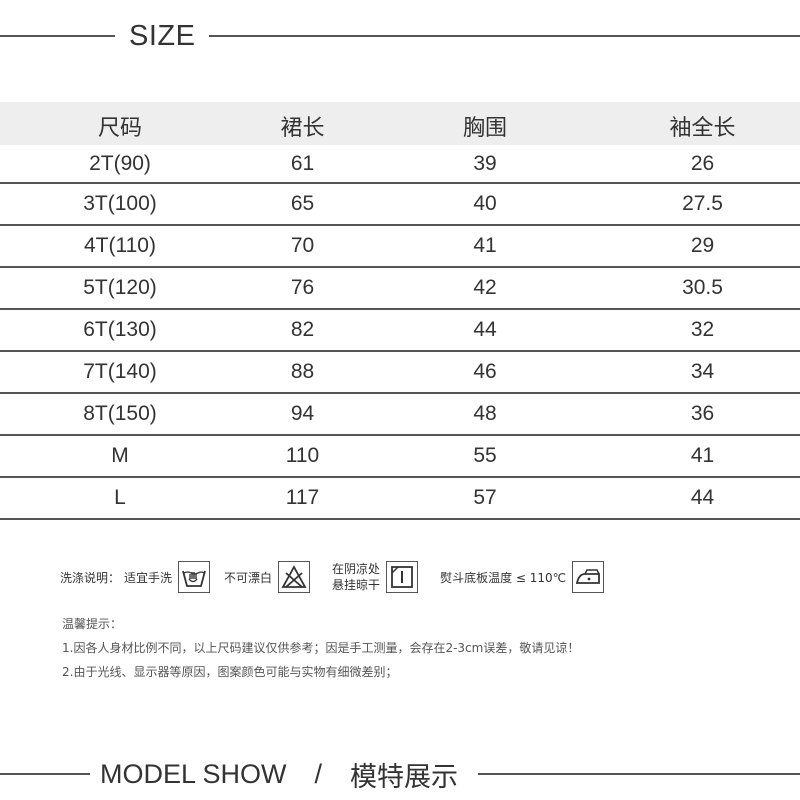 The height and width of the screenshot is (800, 800). I want to click on size-section-title: SIZE, so click(400, 36).